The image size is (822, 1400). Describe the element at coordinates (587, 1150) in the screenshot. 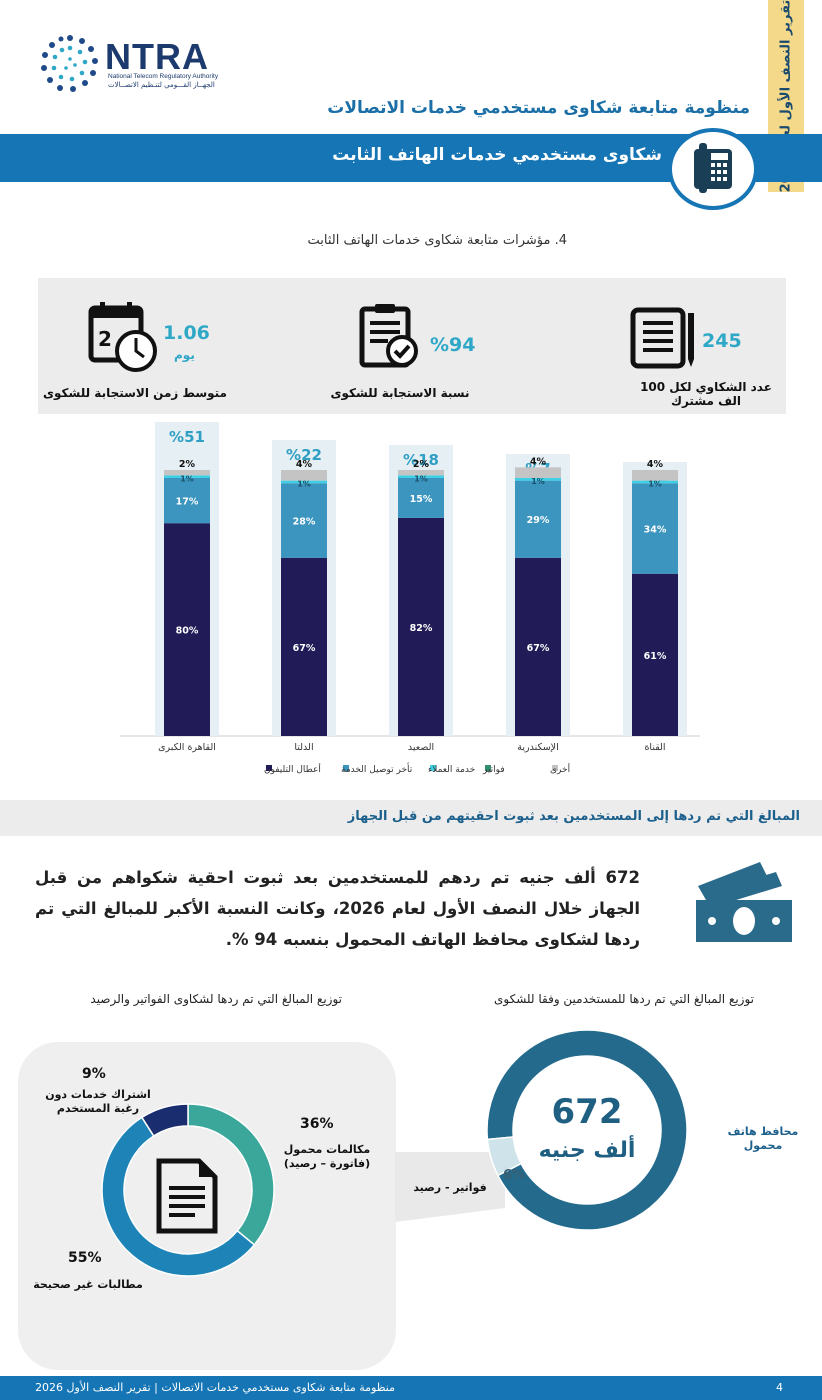

I see `donut-center-unit: ألف جنيه` at that location.